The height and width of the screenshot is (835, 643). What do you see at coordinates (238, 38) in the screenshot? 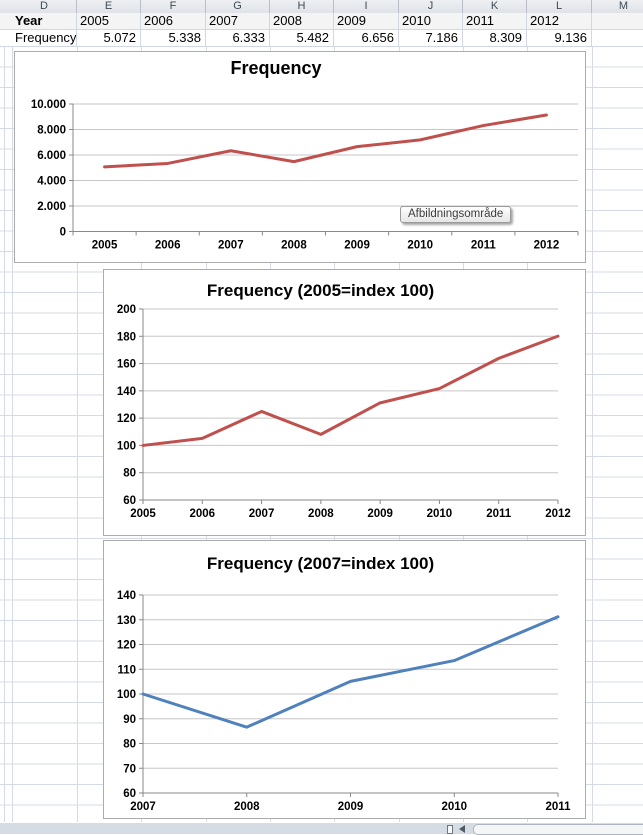
I see `cell-value: 6.333` at bounding box center [238, 38].